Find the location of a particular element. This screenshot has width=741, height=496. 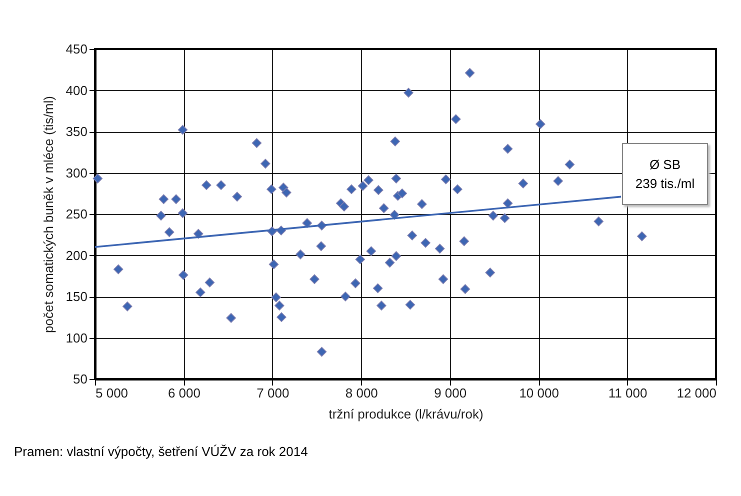

x-tick-label: 10 000 is located at coordinates (539, 393).